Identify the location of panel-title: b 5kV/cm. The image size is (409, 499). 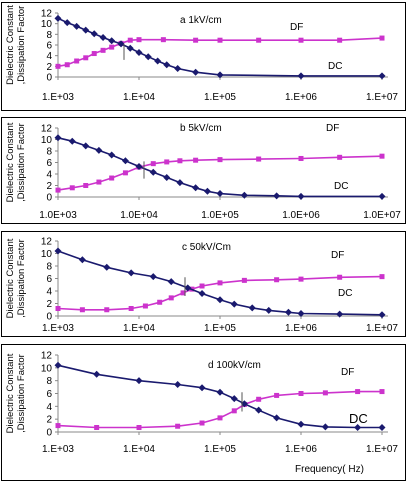
(201, 128).